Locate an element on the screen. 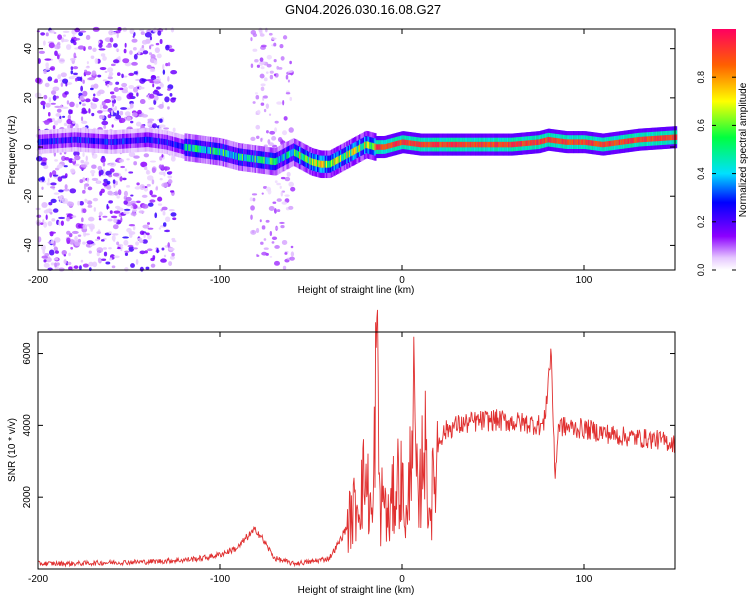 This screenshot has height=600, width=750. x-tick-label: 0 is located at coordinates (402, 579).